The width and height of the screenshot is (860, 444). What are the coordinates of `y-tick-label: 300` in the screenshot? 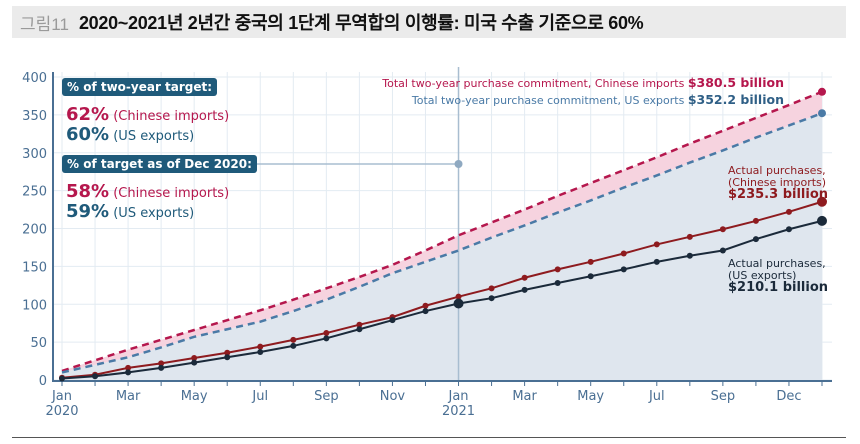 It's located at (34, 154).